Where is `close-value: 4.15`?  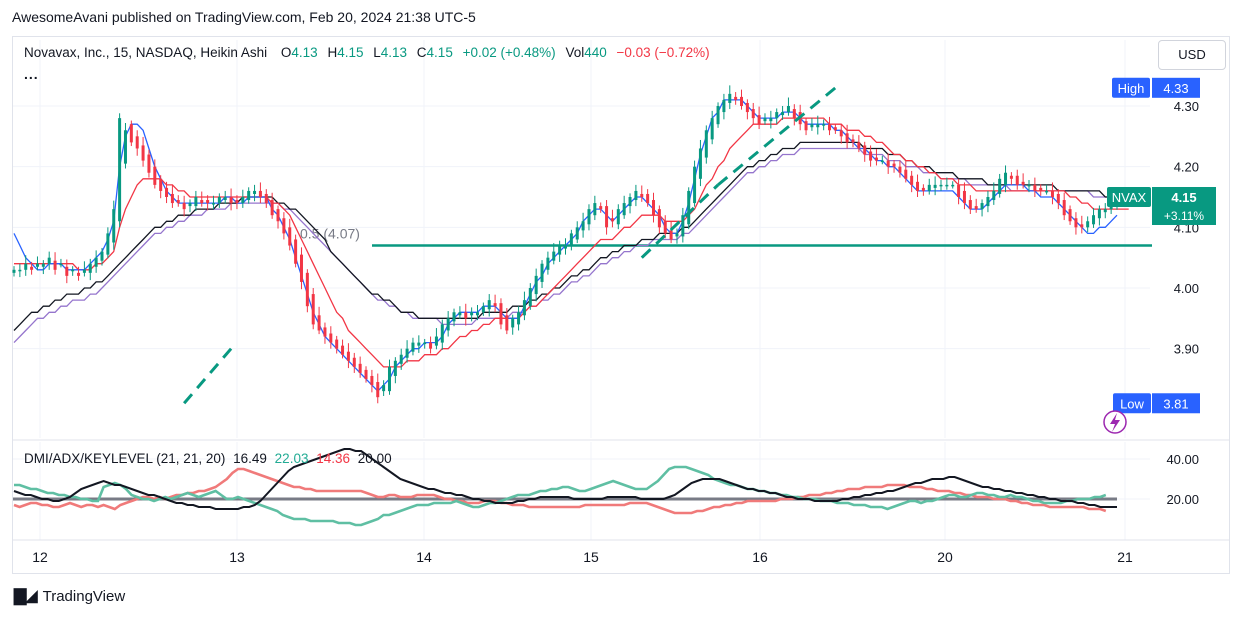
close-value: 4.15 is located at coordinates (439, 52).